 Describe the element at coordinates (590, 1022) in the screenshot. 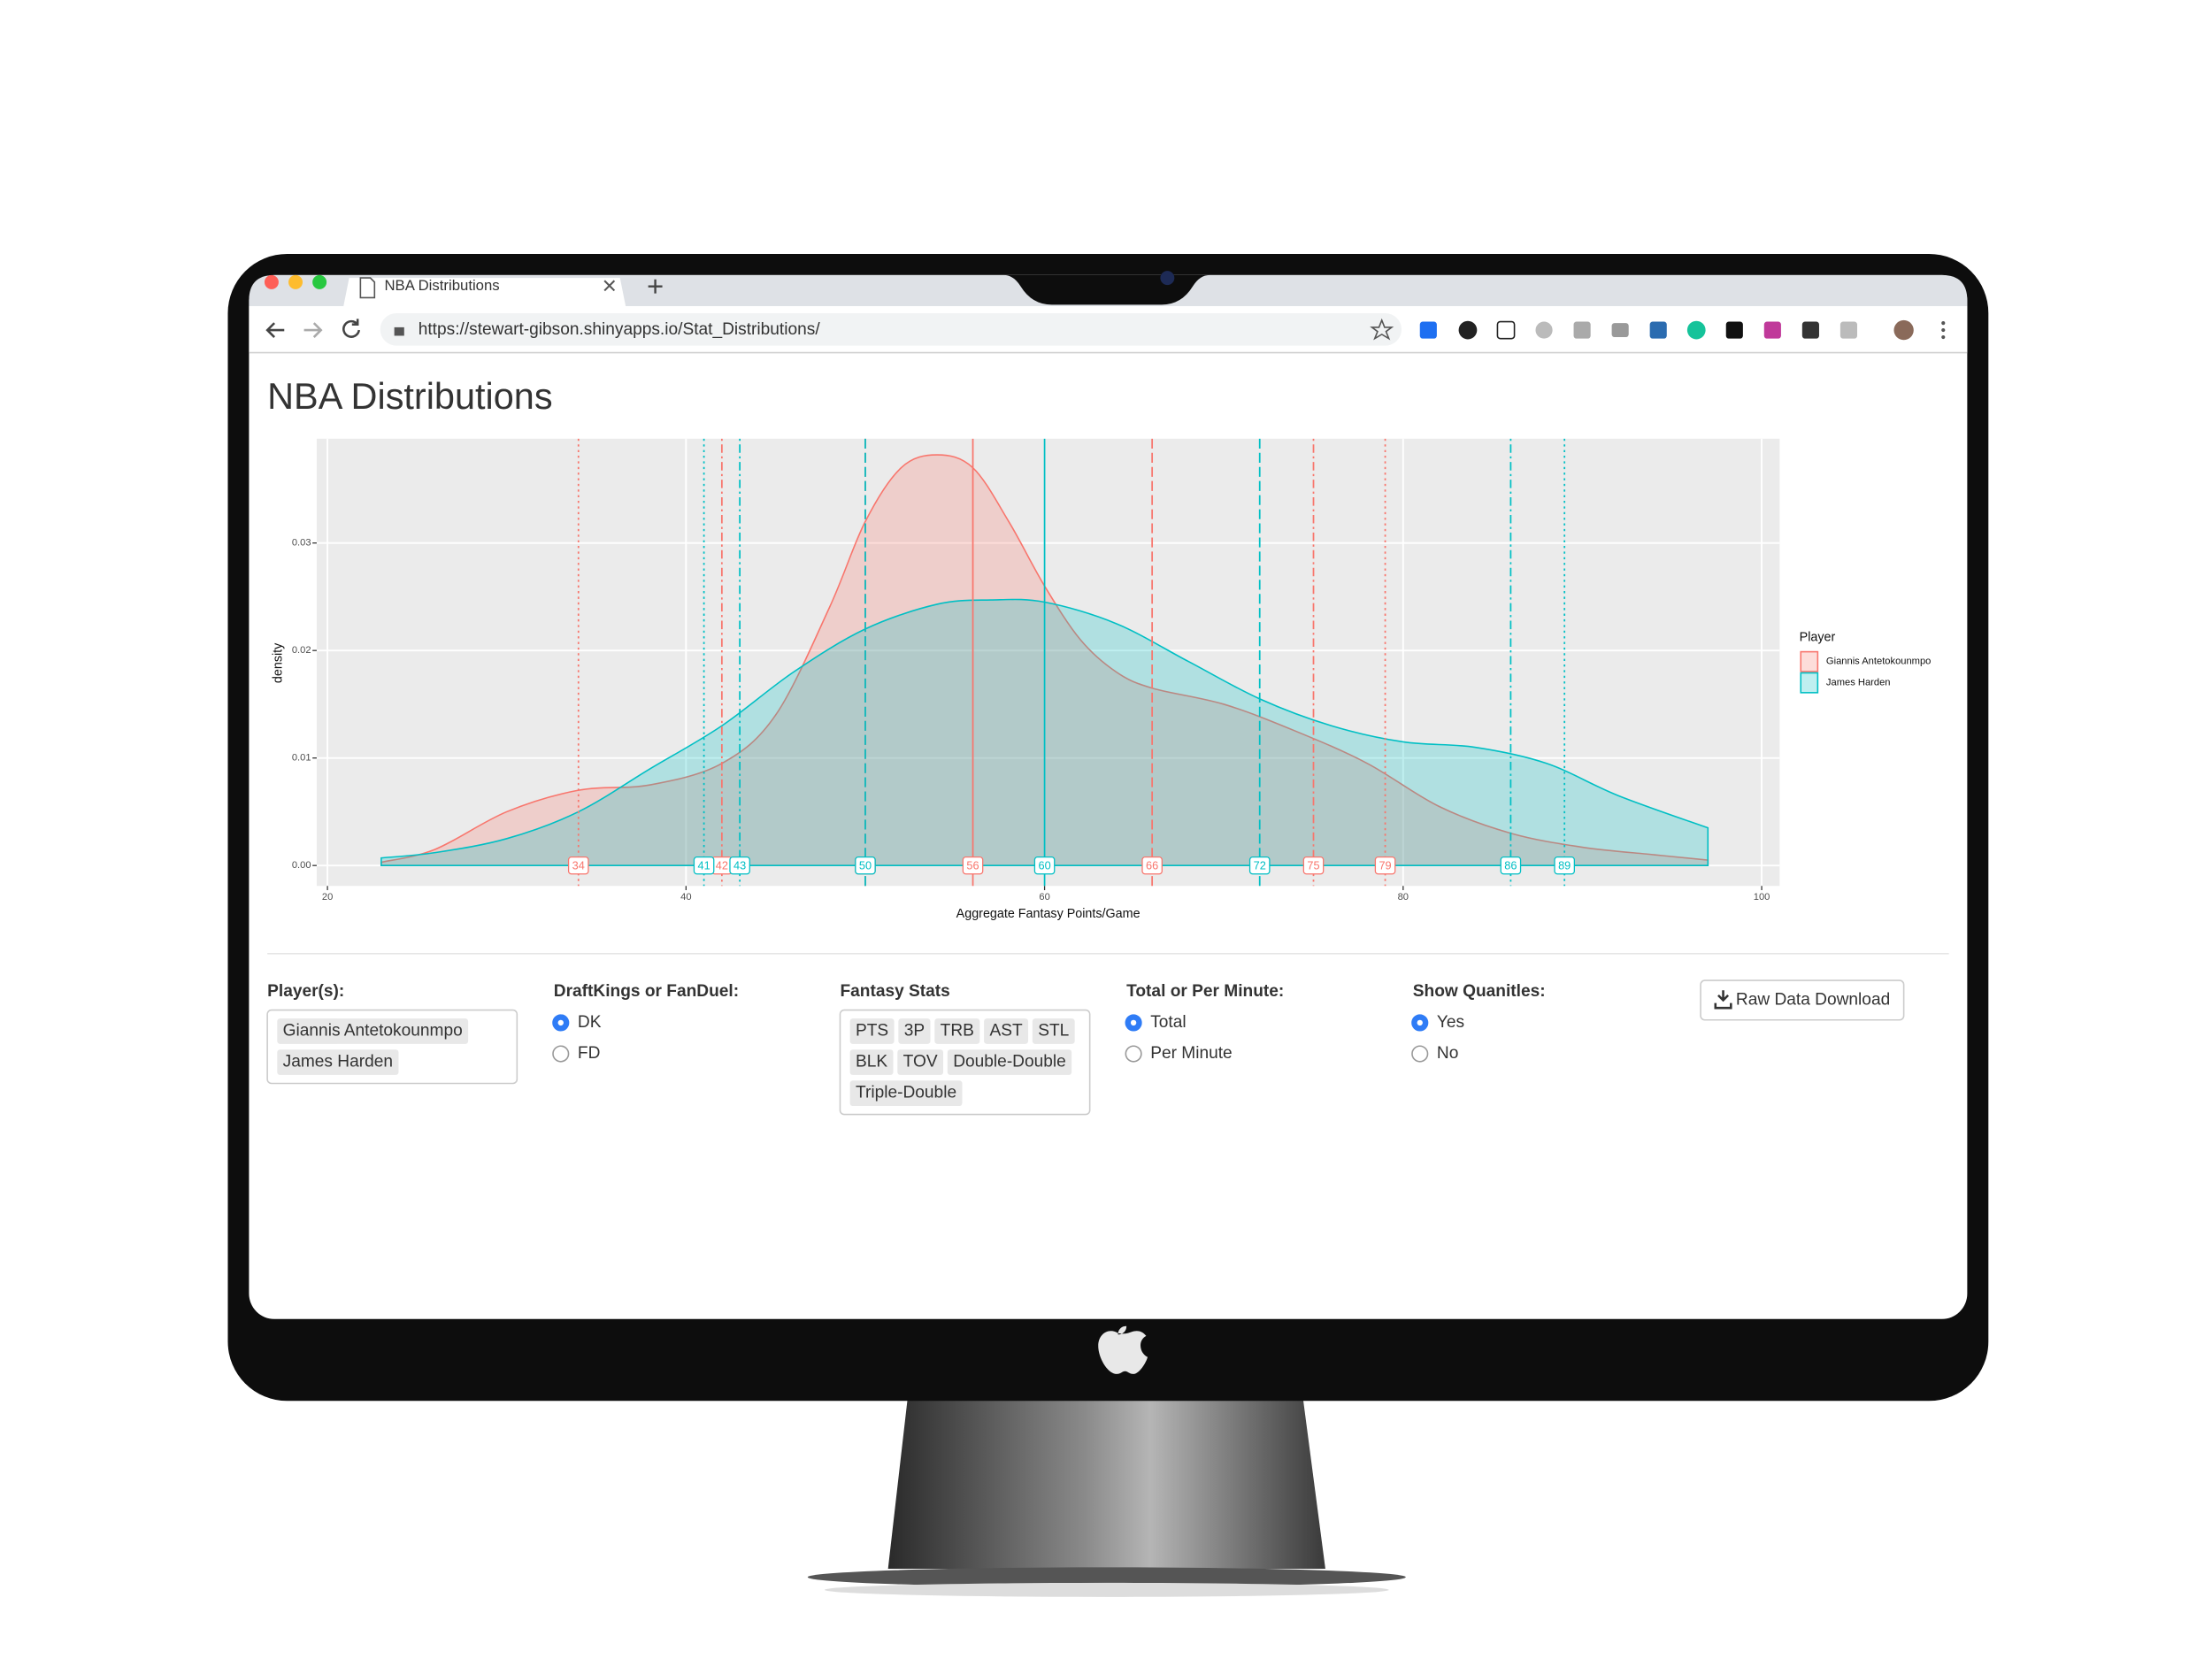

I see `radio-label: DK` at that location.